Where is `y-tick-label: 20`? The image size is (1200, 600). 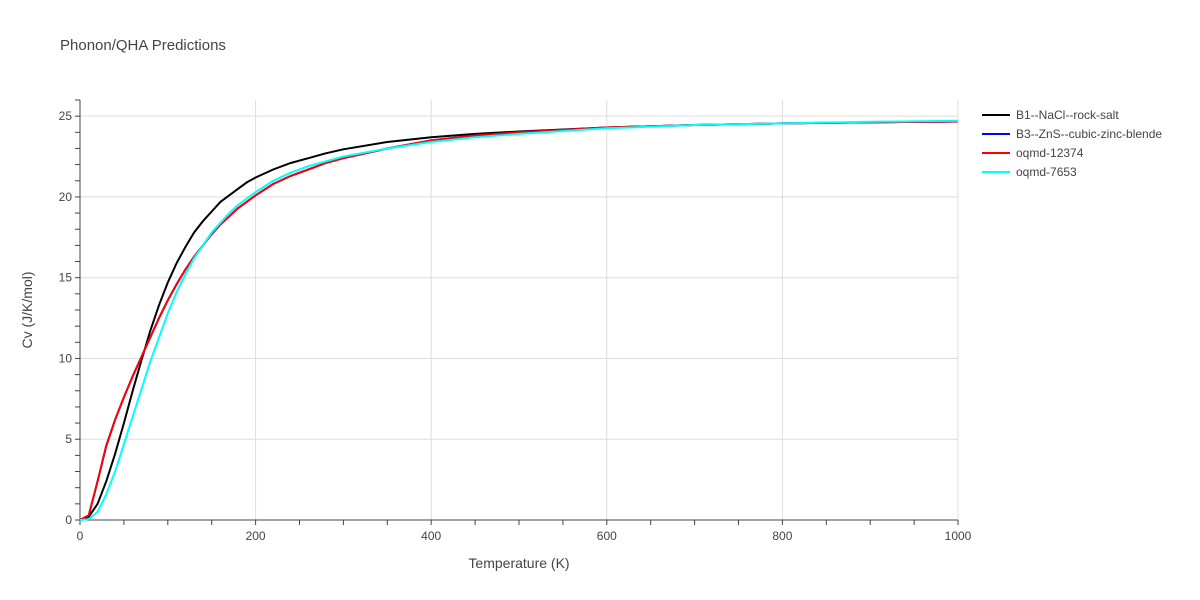
y-tick-label: 20 is located at coordinates (66, 197).